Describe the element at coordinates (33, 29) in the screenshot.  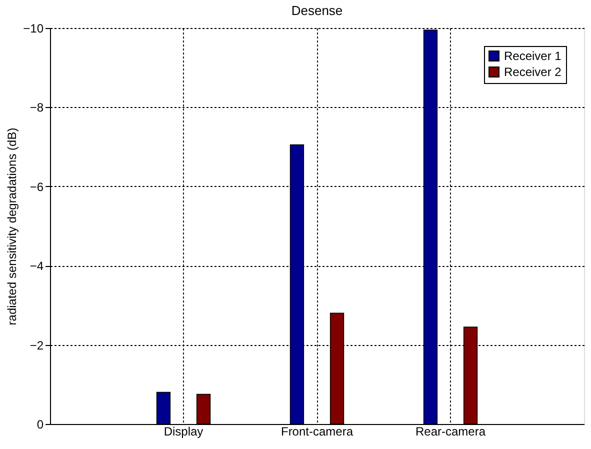
I see `y-tick-label: −10` at that location.